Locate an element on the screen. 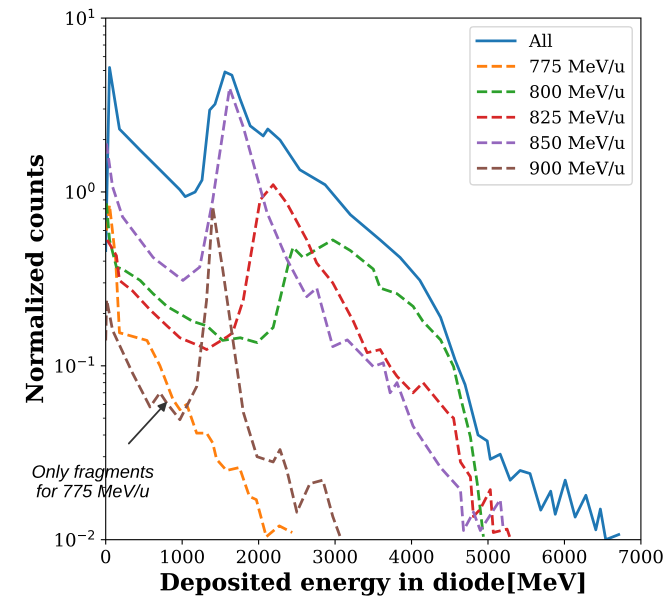 The height and width of the screenshot is (603, 669). x-tick-label: 1000 is located at coordinates (182, 557).